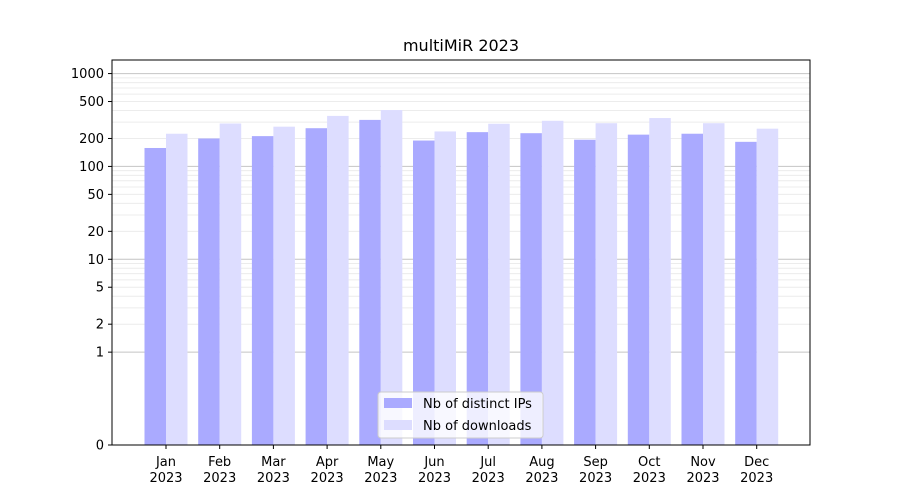  Describe the element at coordinates (595, 470) in the screenshot. I see `x-tick-label: Sep 2023` at that location.